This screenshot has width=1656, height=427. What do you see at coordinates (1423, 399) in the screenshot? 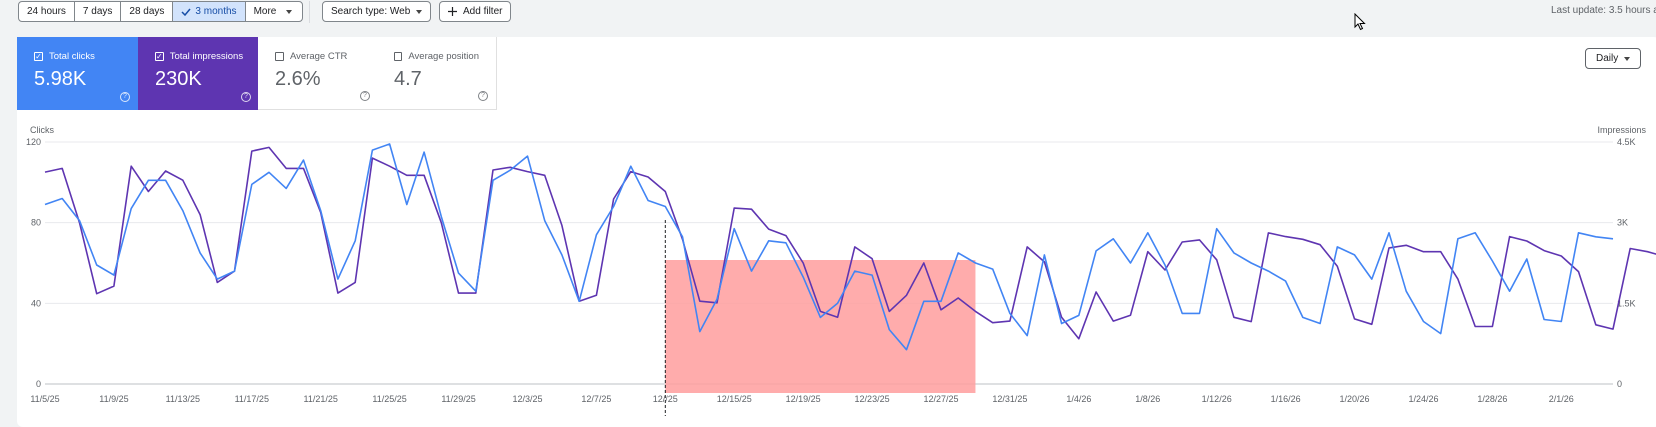
I see `x-tick-label: 1/24/26` at bounding box center [1423, 399].